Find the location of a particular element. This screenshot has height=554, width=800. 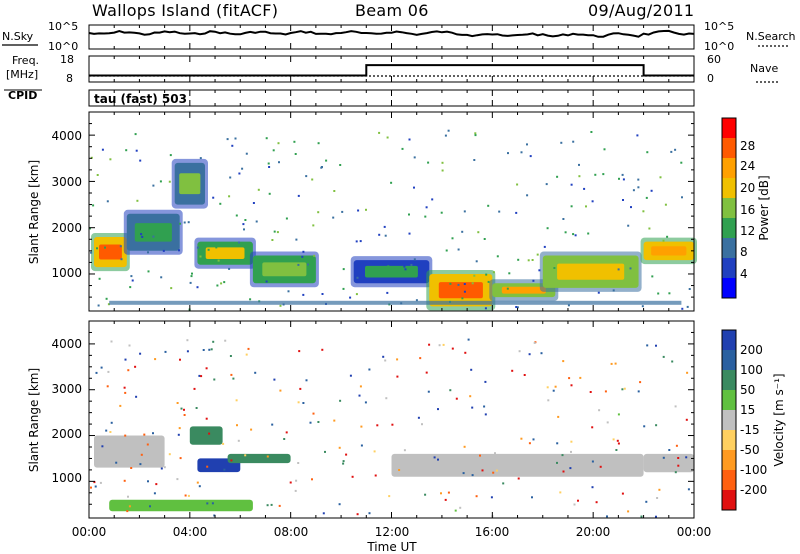

power-colorbar-frame is located at coordinates (729, 208).